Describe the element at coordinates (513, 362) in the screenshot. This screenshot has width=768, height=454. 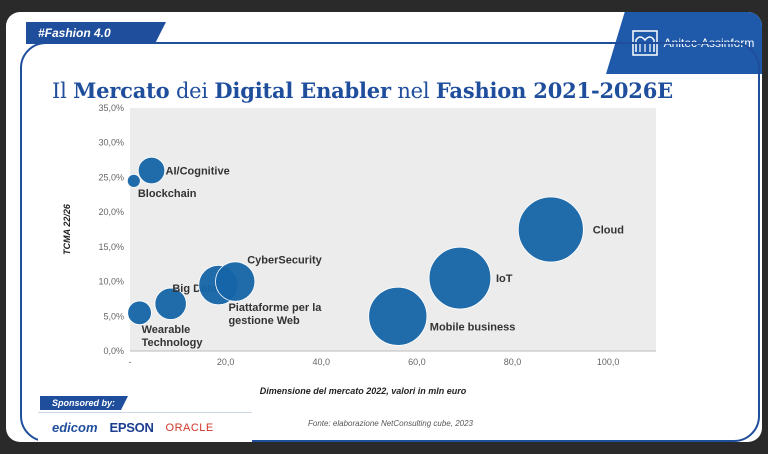
I see `x-tick-label: 80,0` at that location.